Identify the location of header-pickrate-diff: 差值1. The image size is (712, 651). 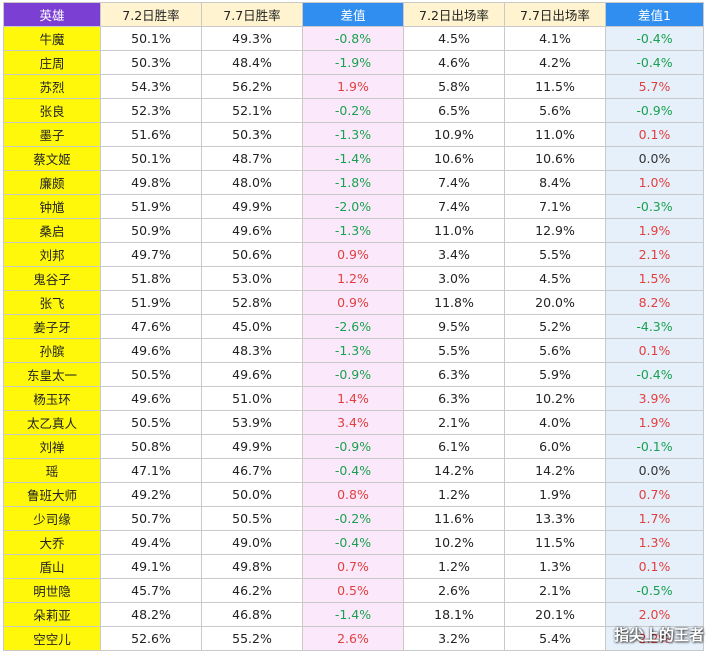
(654, 14).